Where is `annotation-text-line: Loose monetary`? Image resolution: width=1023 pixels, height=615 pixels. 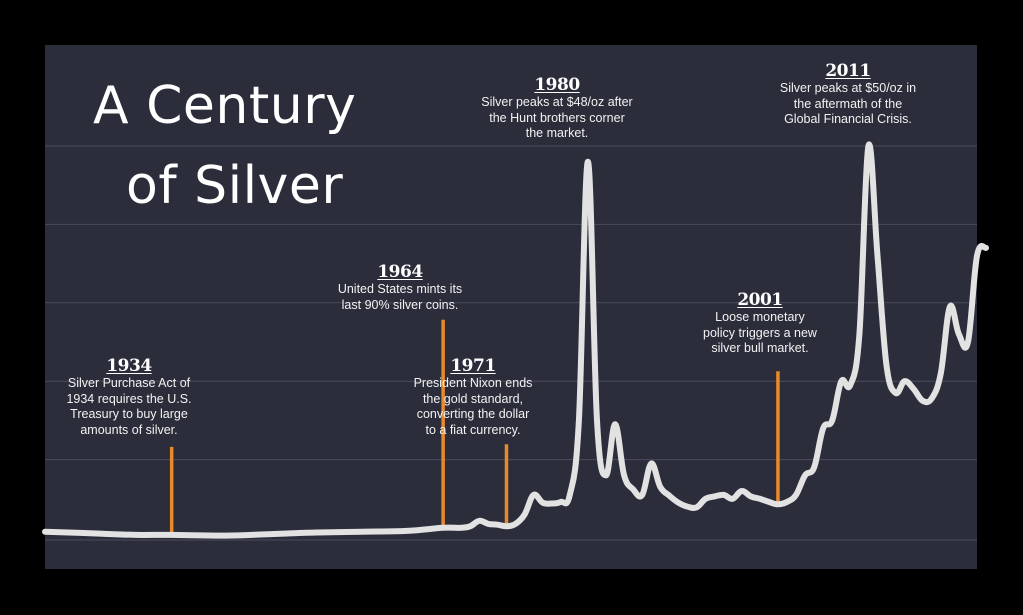 annotation-text-line: Loose monetary is located at coordinates (760, 317).